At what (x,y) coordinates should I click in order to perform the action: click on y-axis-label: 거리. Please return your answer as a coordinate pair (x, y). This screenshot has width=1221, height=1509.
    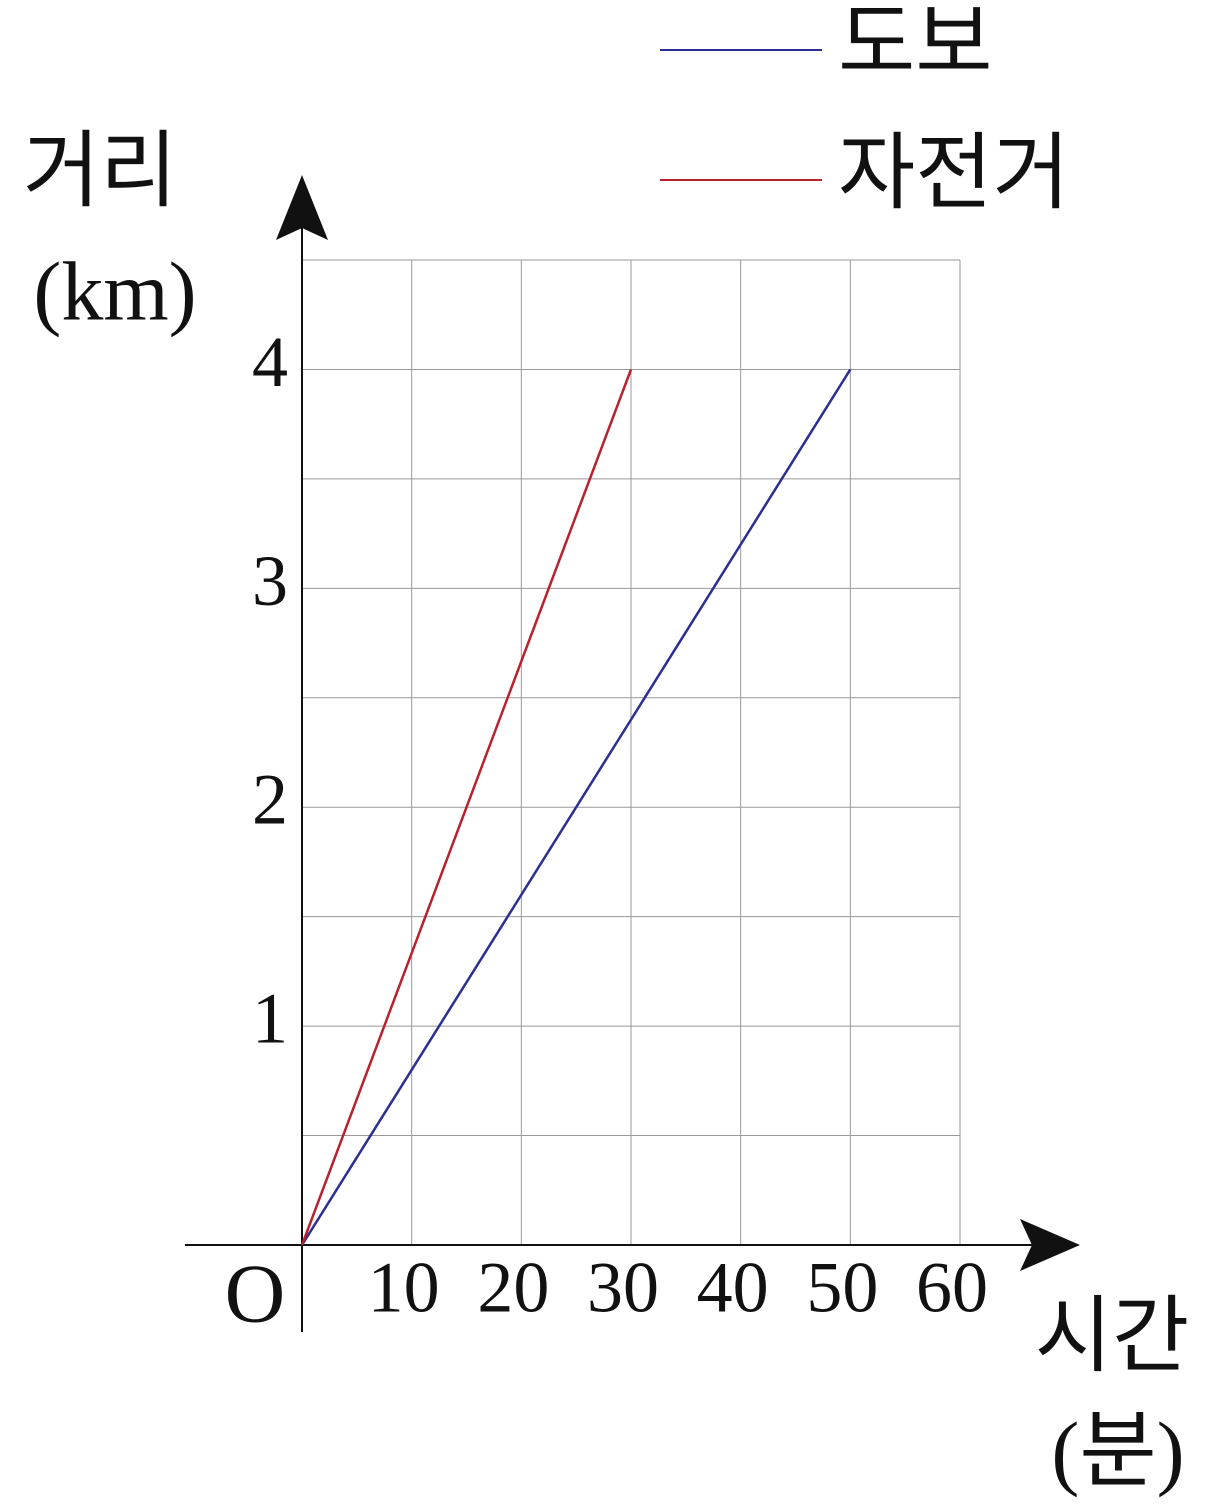
    Looking at the image, I should click on (100, 171).